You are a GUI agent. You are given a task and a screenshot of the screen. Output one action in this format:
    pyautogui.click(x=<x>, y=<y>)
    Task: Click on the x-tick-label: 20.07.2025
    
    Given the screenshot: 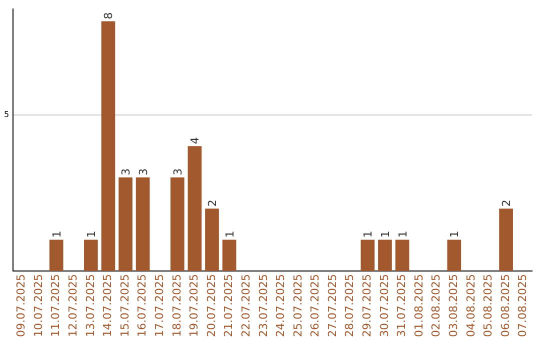 What is the action you would take?
    pyautogui.click(x=211, y=306)
    